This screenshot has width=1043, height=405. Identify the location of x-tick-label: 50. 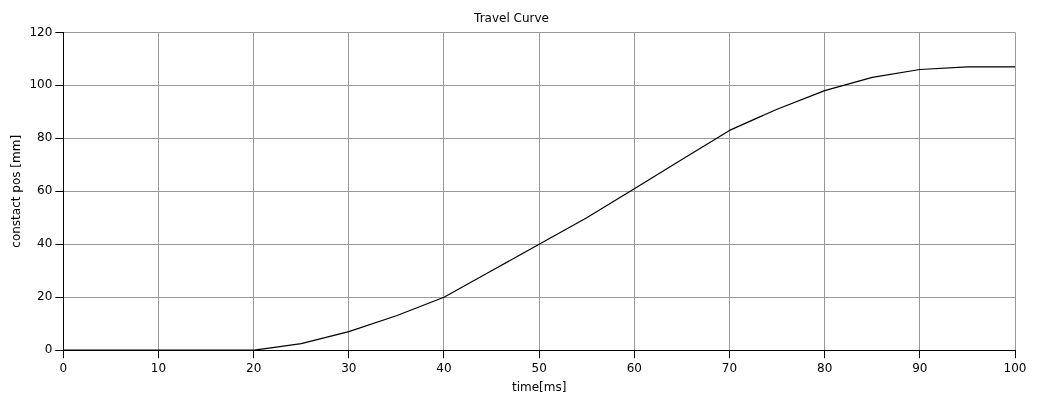
(539, 367).